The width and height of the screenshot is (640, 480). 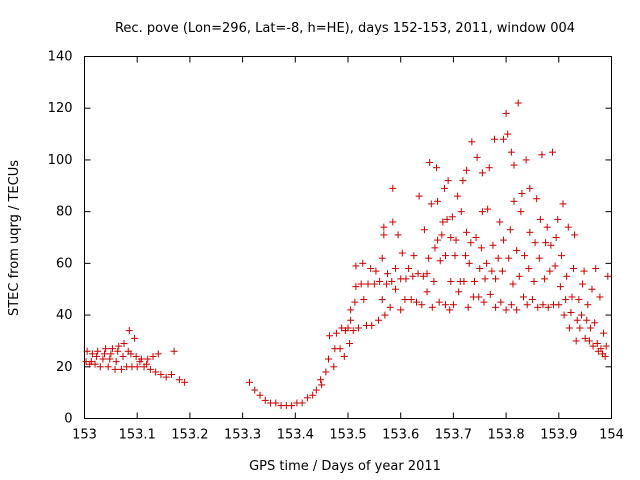 What do you see at coordinates (84, 435) in the screenshot?
I see `x-tick-label: 153` at bounding box center [84, 435].